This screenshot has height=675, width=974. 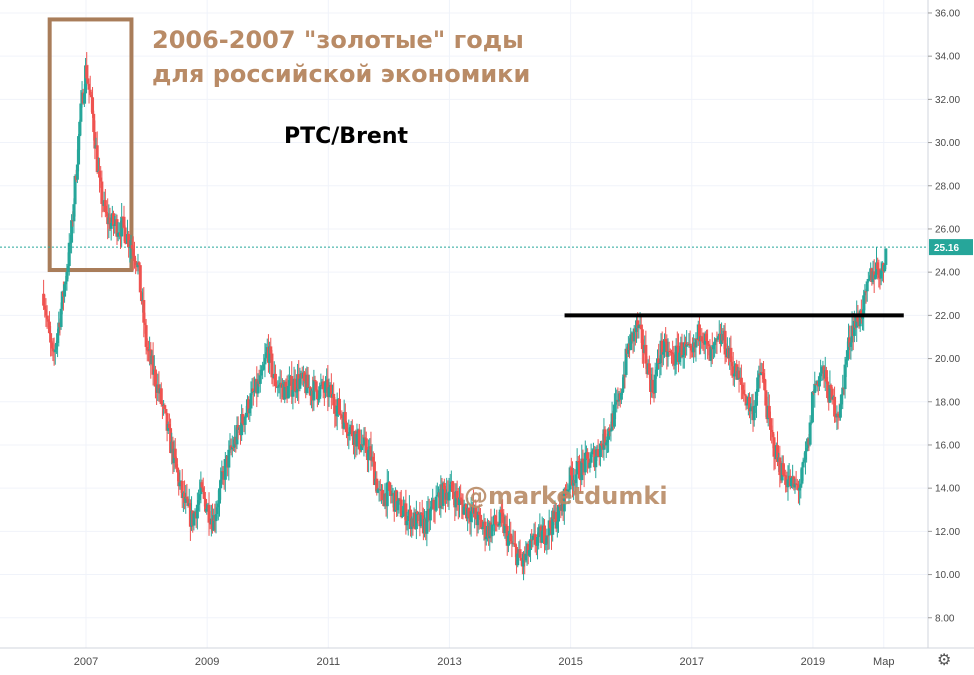 What do you see at coordinates (346, 136) in the screenshot?
I see `pair-label: PTC/Brent` at bounding box center [346, 136].